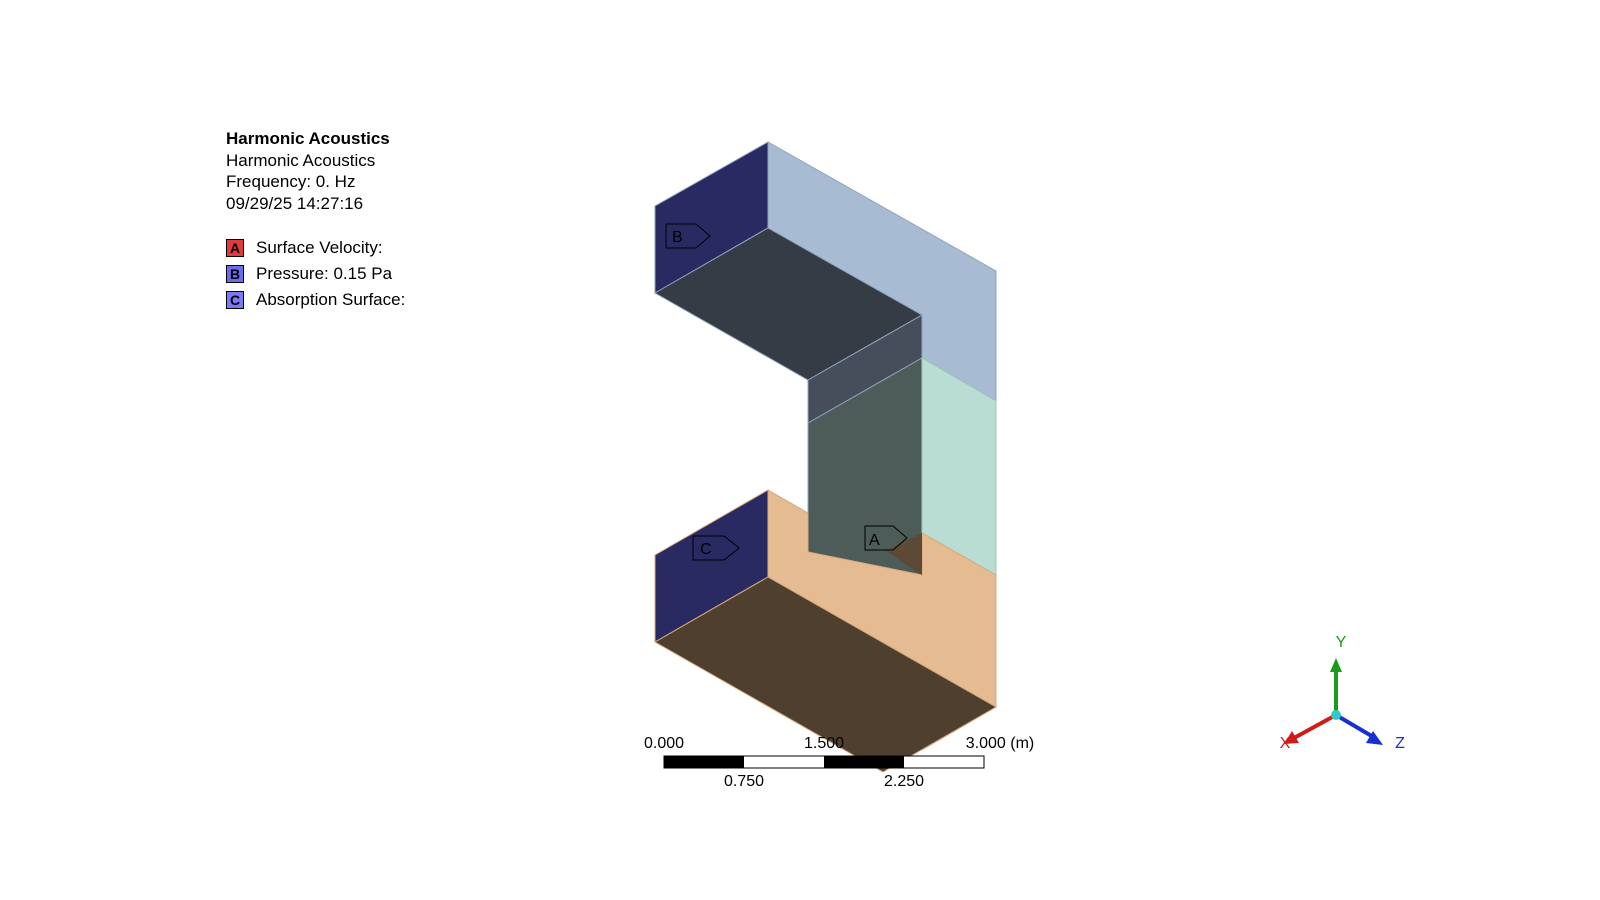  Describe the element at coordinates (324, 273) in the screenshot. I see `legend-label-b: Pressure: 0.15 Pa` at that location.